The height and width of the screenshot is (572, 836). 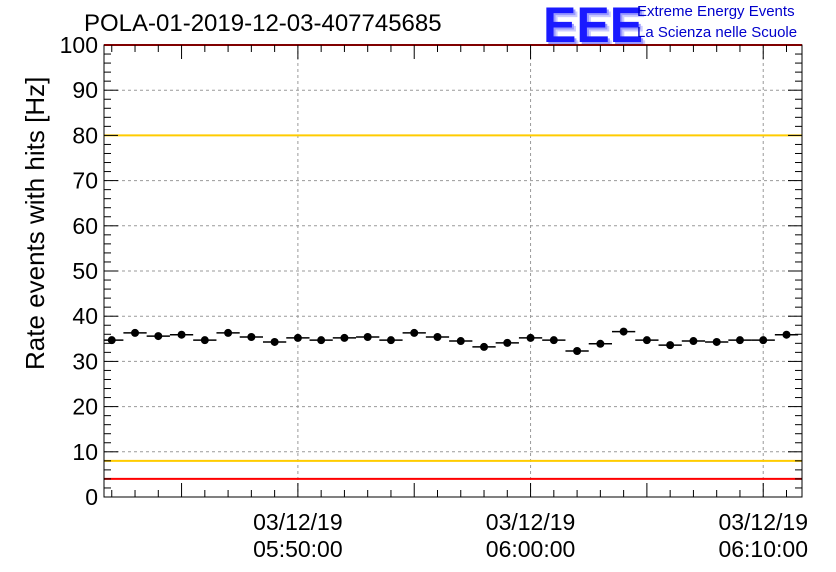 I want to click on y-tick-label: 20, so click(x=85, y=407).